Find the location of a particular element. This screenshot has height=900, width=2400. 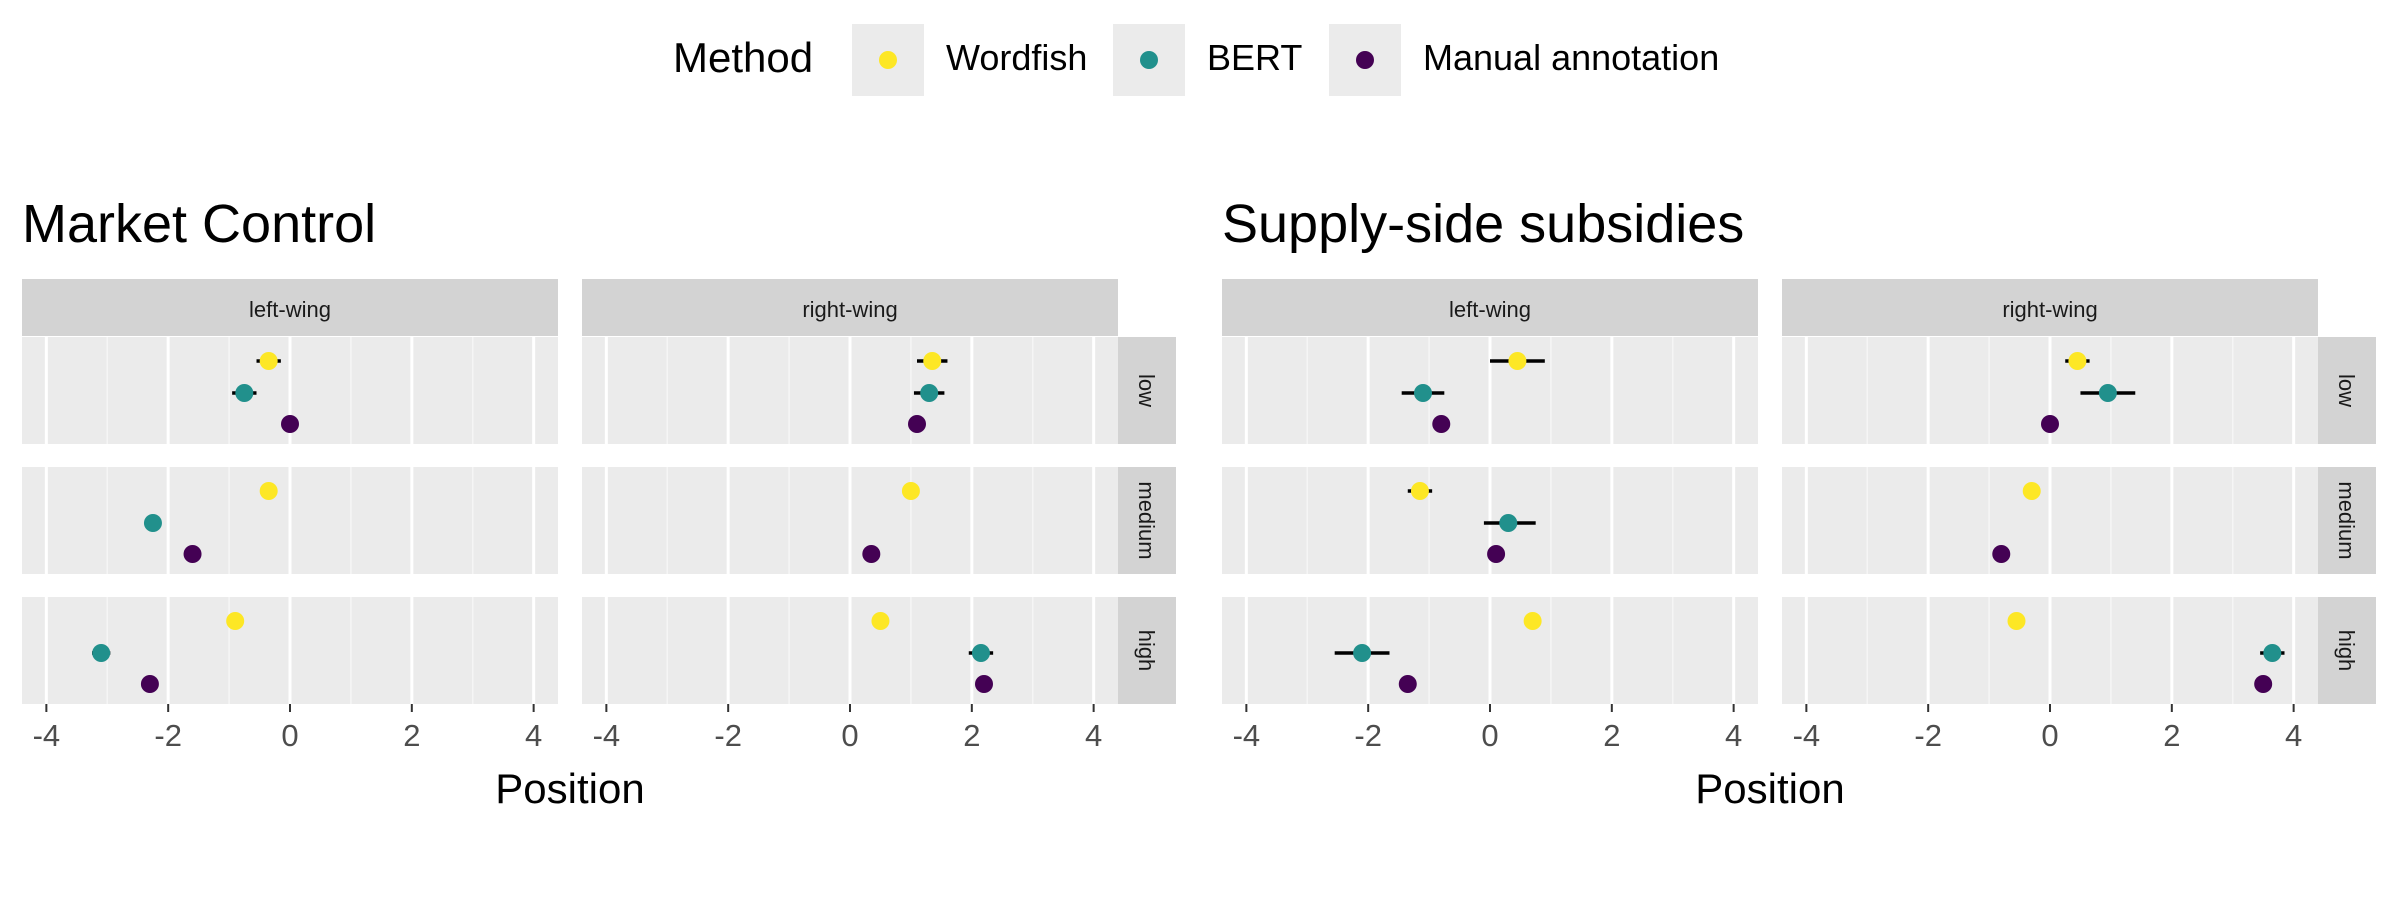

legend: Method Wordfish BERT Manual annotation is located at coordinates (1196, 60).